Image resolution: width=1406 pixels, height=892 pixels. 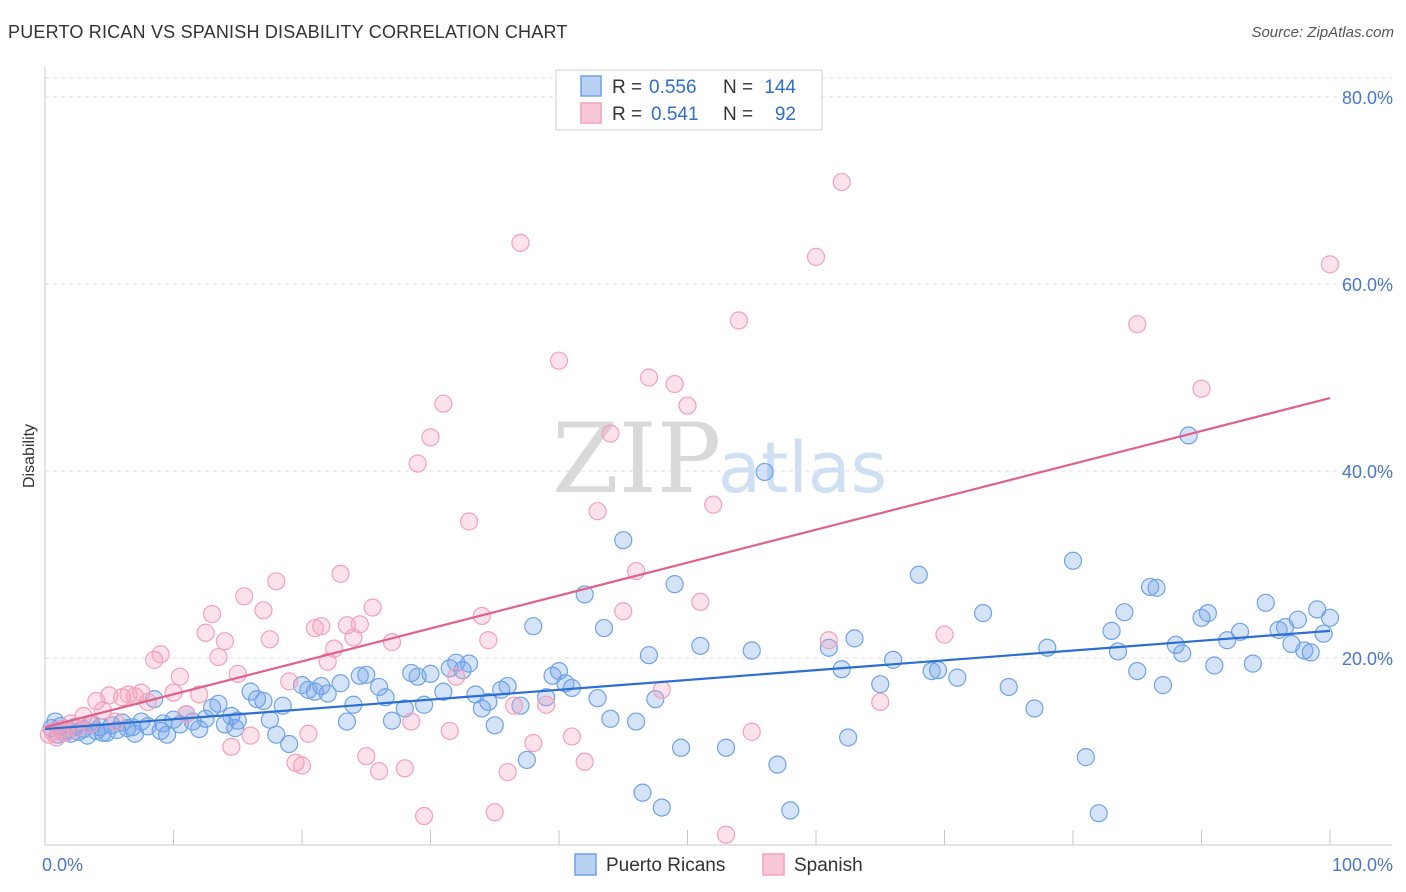 I want to click on legend-swatch-spanish, so click(x=591, y=113).